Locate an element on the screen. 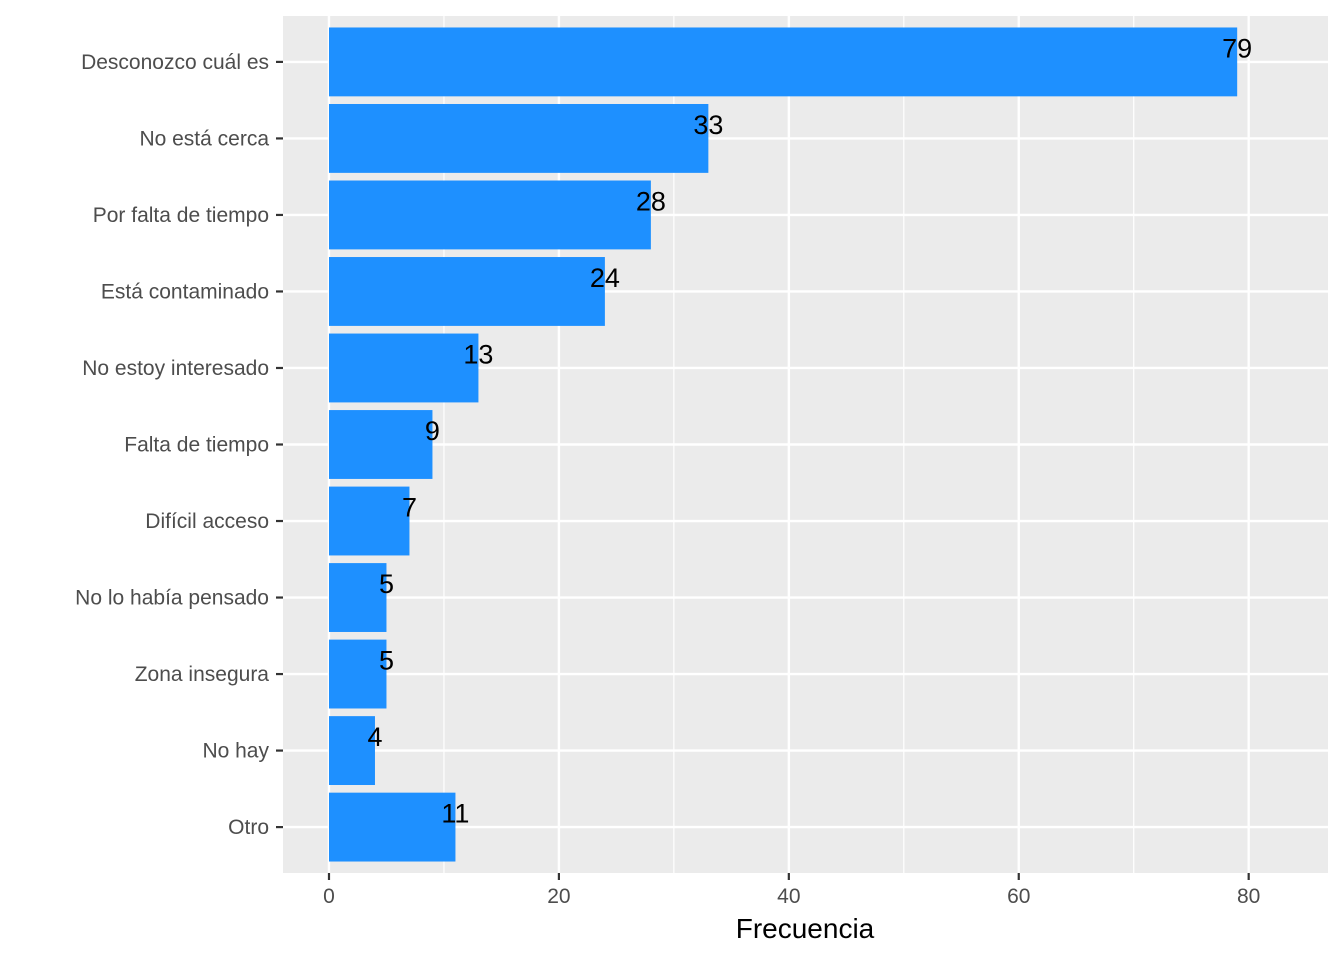  x-axis: 0 20 40 60 80 is located at coordinates (791, 890).